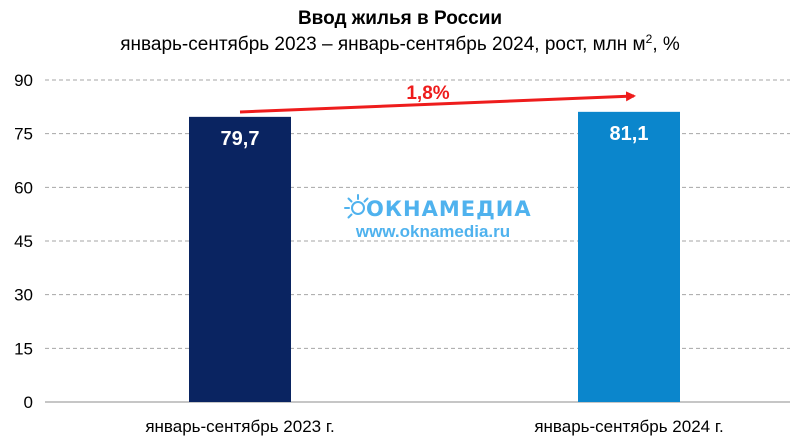 The image size is (800, 443). Describe the element at coordinates (23, 348) in the screenshot. I see `y-tick-label: 15` at that location.